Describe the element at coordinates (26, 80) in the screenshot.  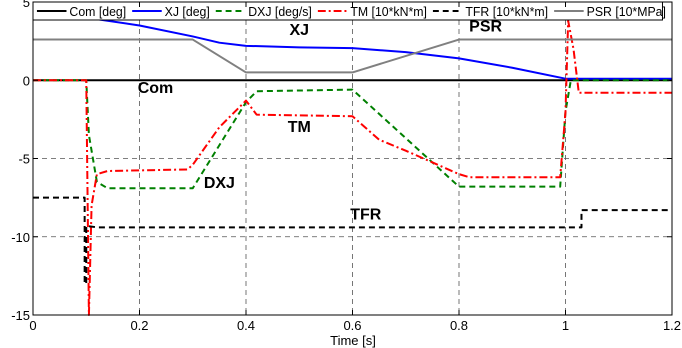
I see `y-tick-label: 0` at that location.